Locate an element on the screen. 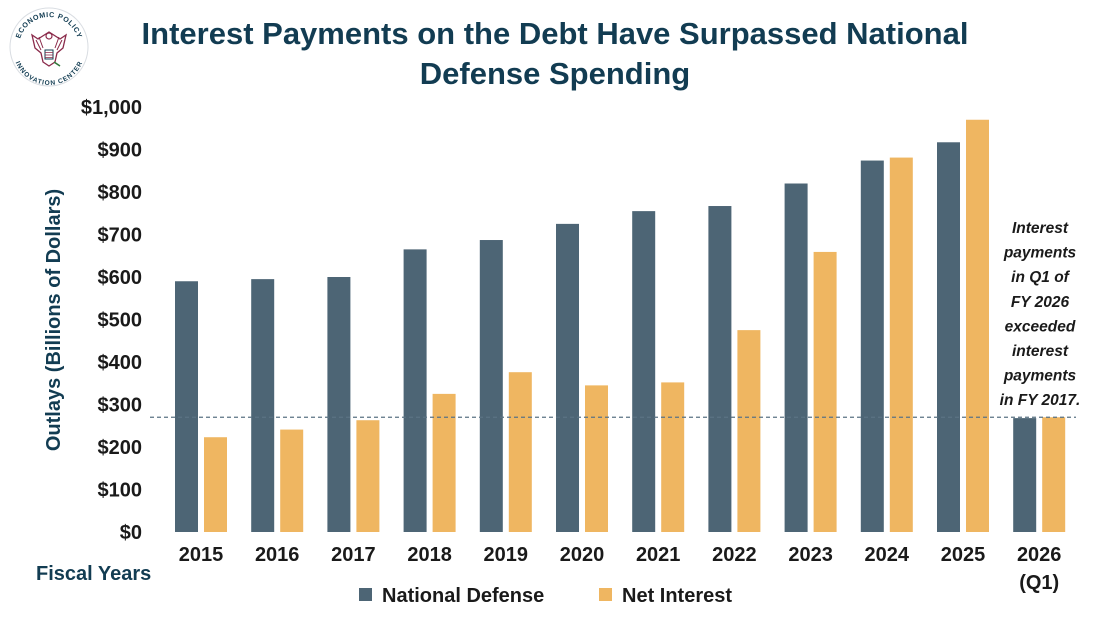 This screenshot has width=1100, height=619. x-tick-label: 2025 is located at coordinates (963, 555).